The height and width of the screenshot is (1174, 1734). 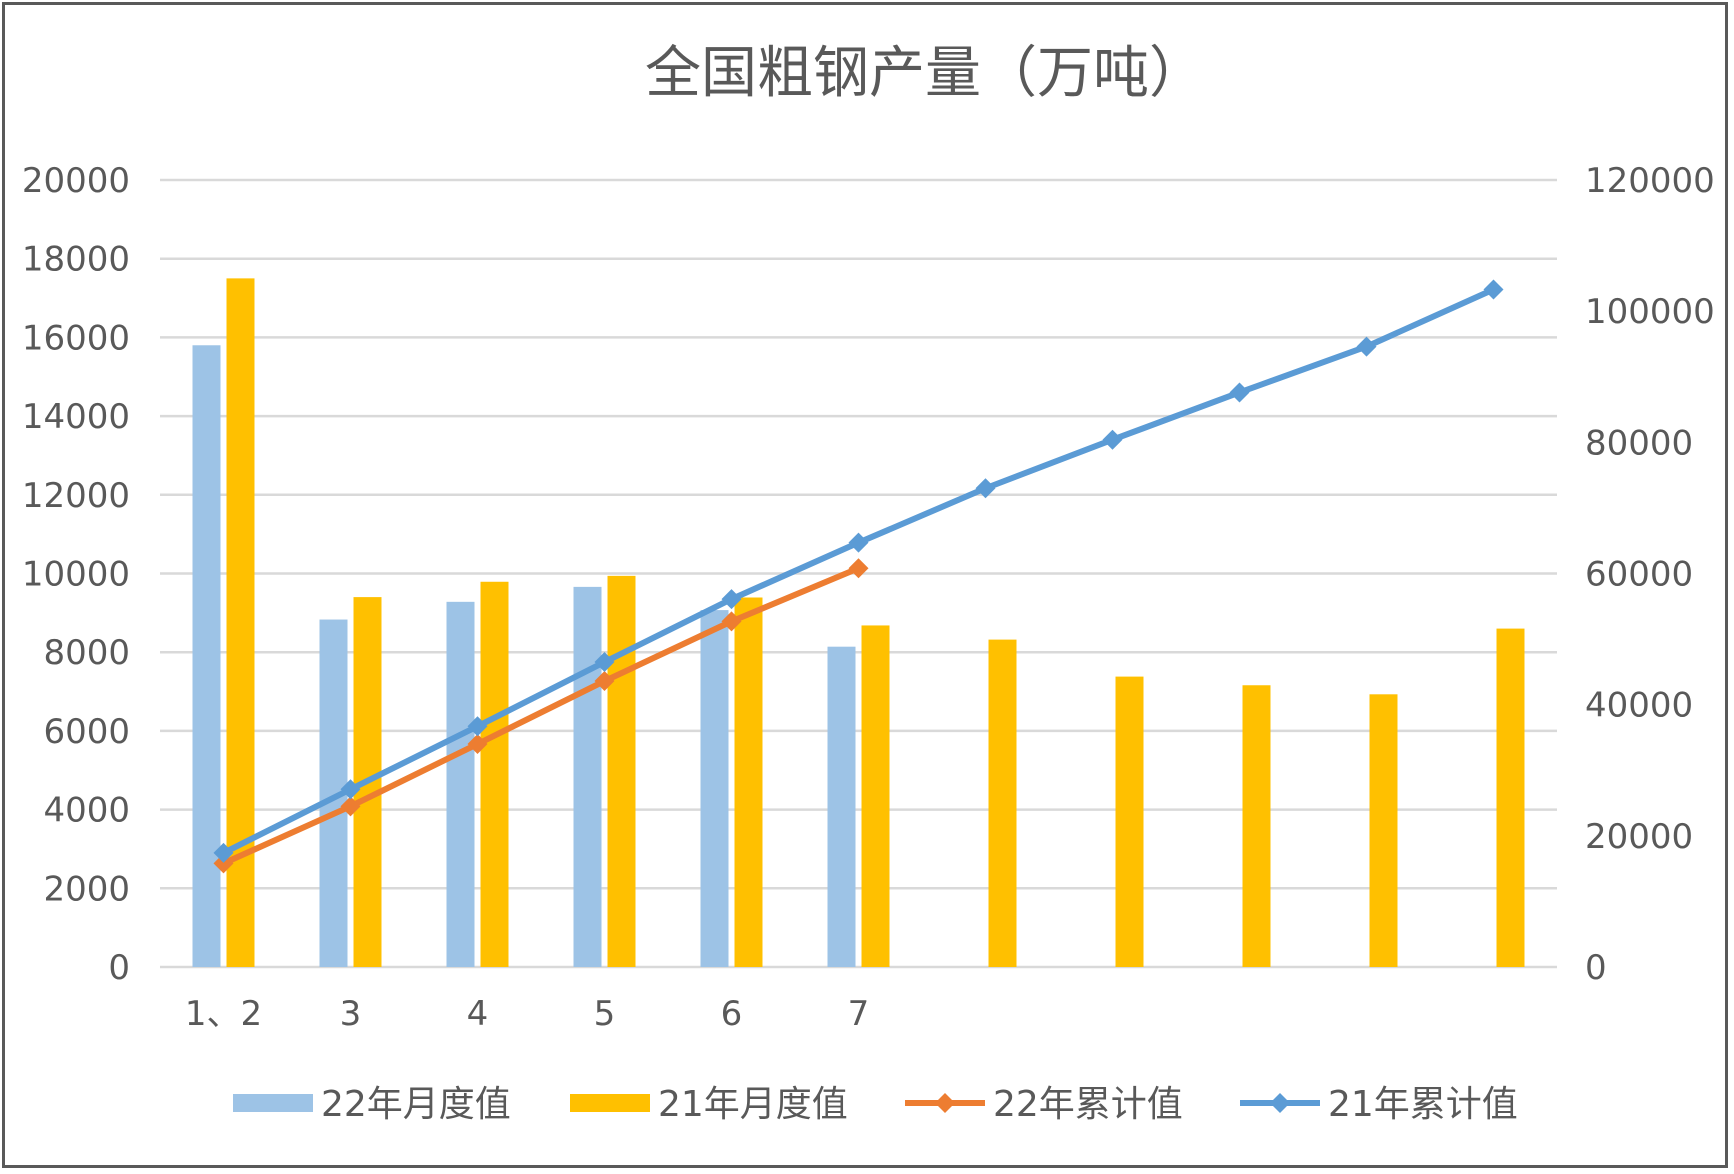 I want to click on right-axis-ticks: 0 20000 40000 60000 80000 100000 120000, so click(x=1650, y=574).